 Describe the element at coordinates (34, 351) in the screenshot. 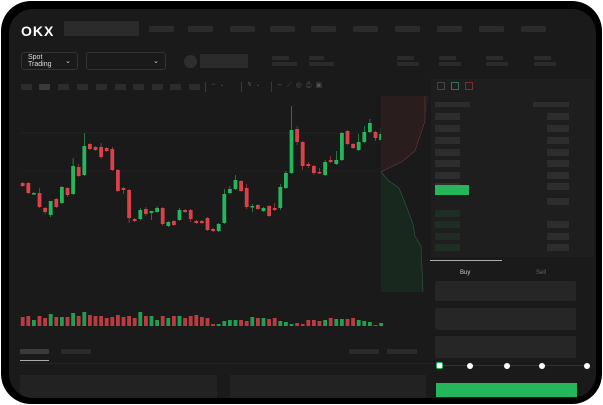

I see `bottom-tab-active` at that location.